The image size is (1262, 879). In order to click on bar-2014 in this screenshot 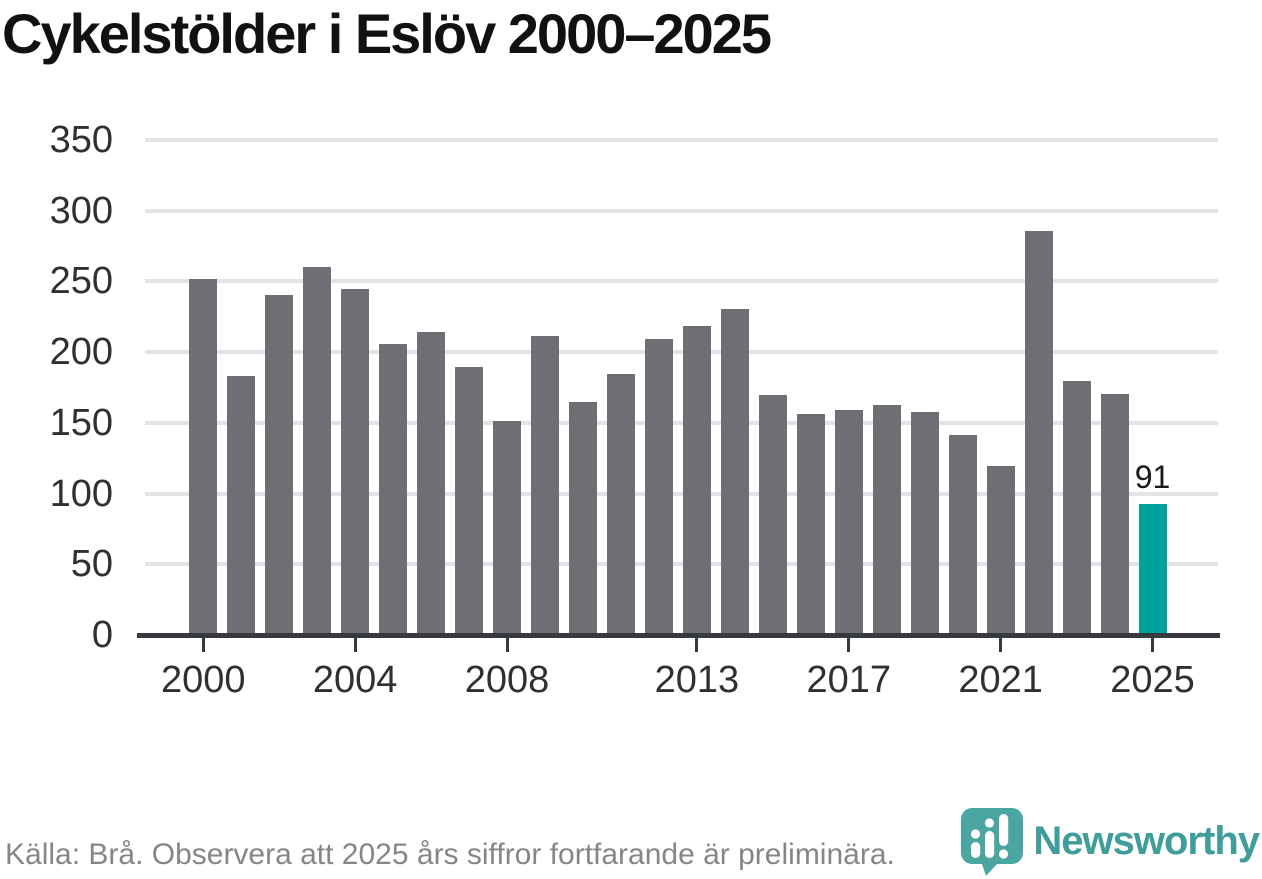, I will do `click(734, 471)`.